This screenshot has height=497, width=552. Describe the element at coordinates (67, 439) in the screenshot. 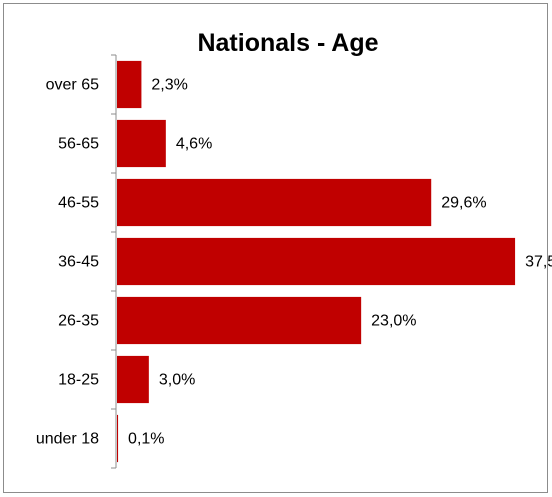

I see `category-label: under 18` at that location.